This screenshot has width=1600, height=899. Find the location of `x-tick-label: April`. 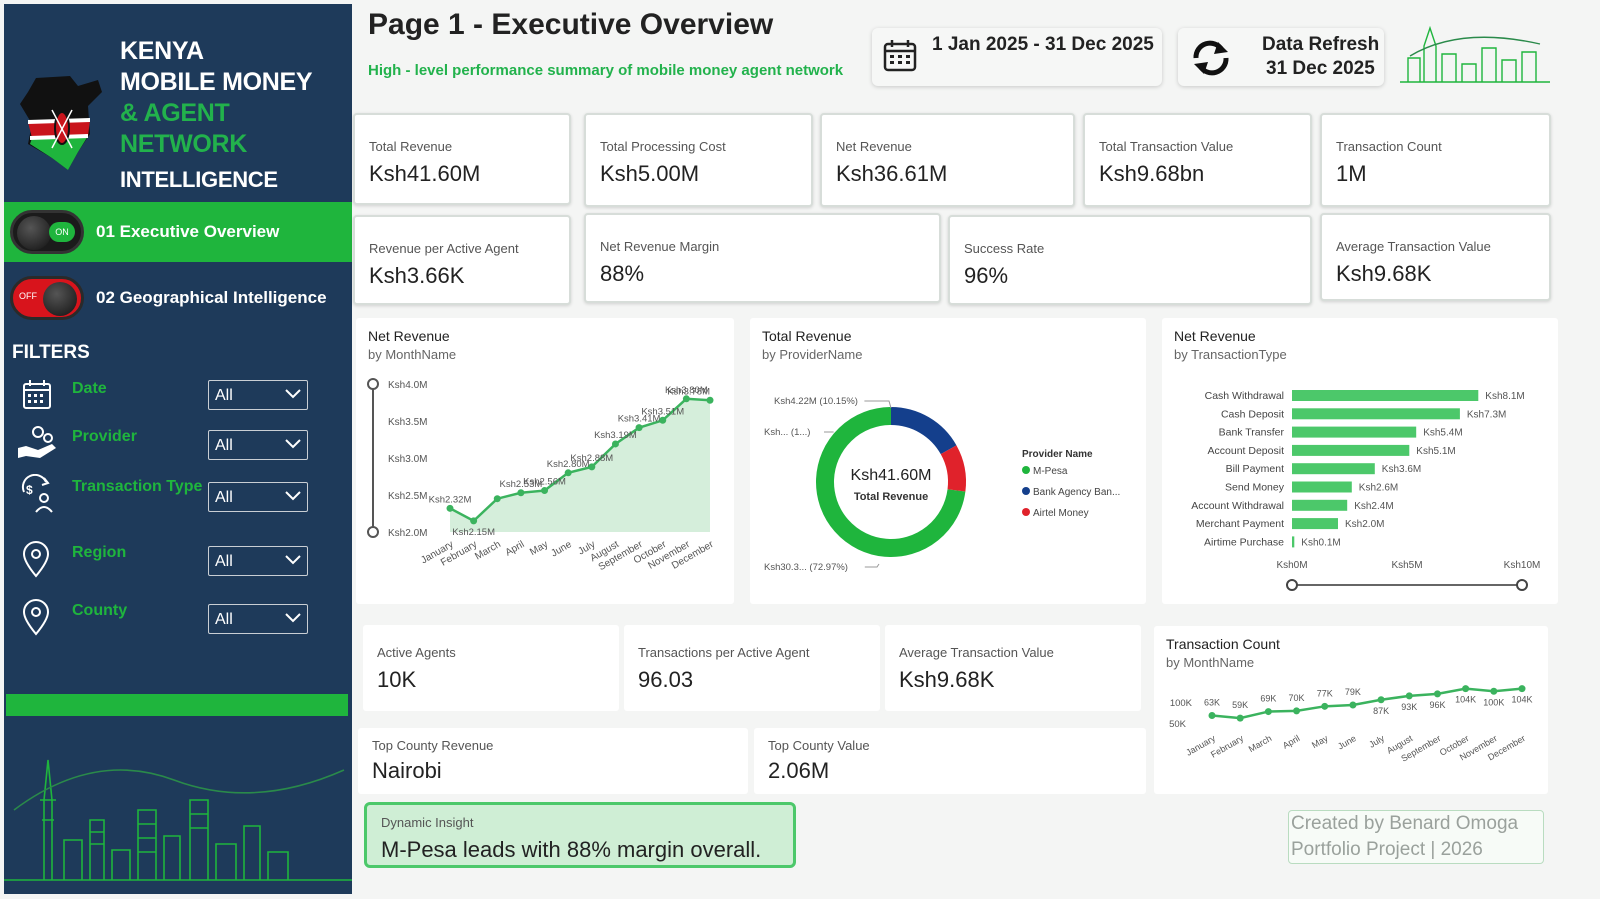

x-tick-label: April is located at coordinates (515, 549).